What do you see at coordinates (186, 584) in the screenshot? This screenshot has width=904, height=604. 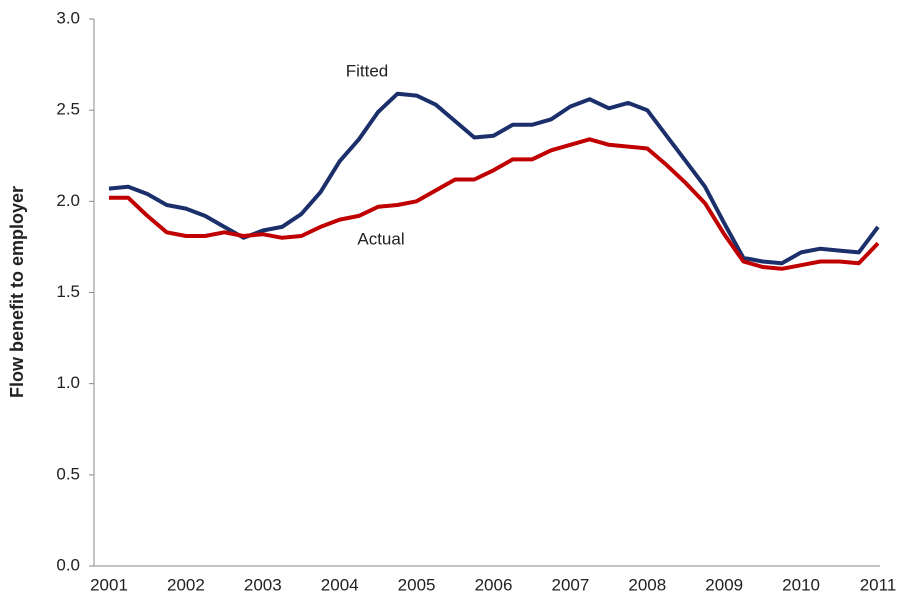 I see `x-tick-label: 2002` at bounding box center [186, 584].